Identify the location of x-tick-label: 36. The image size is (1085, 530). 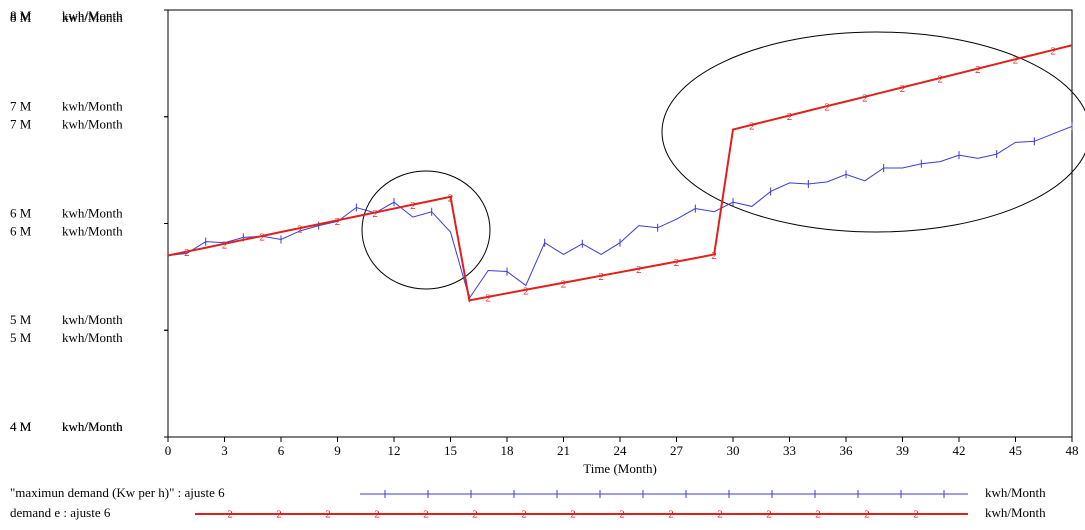
(847, 450).